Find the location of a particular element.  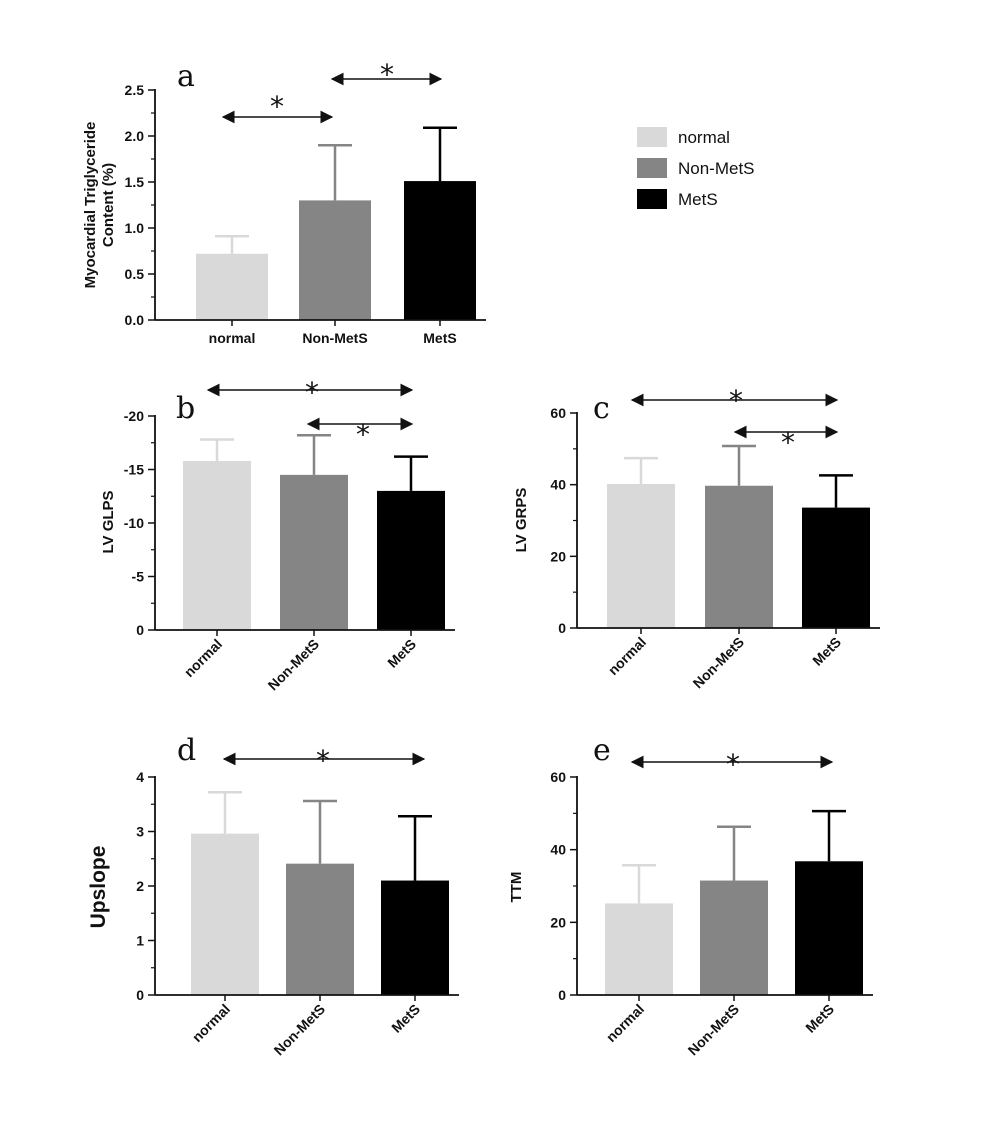

y-axis-label-line: Content (%) is located at coordinates (108, 205).